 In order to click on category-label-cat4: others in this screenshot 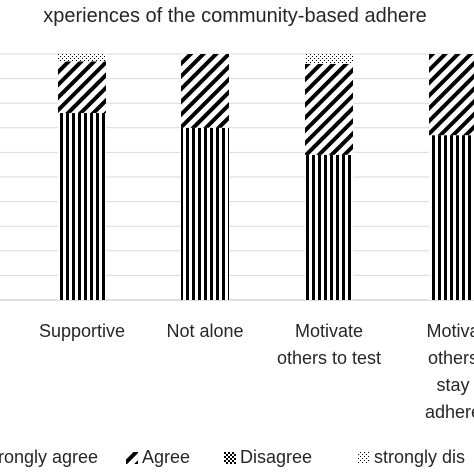, I will do `click(451, 358)`.